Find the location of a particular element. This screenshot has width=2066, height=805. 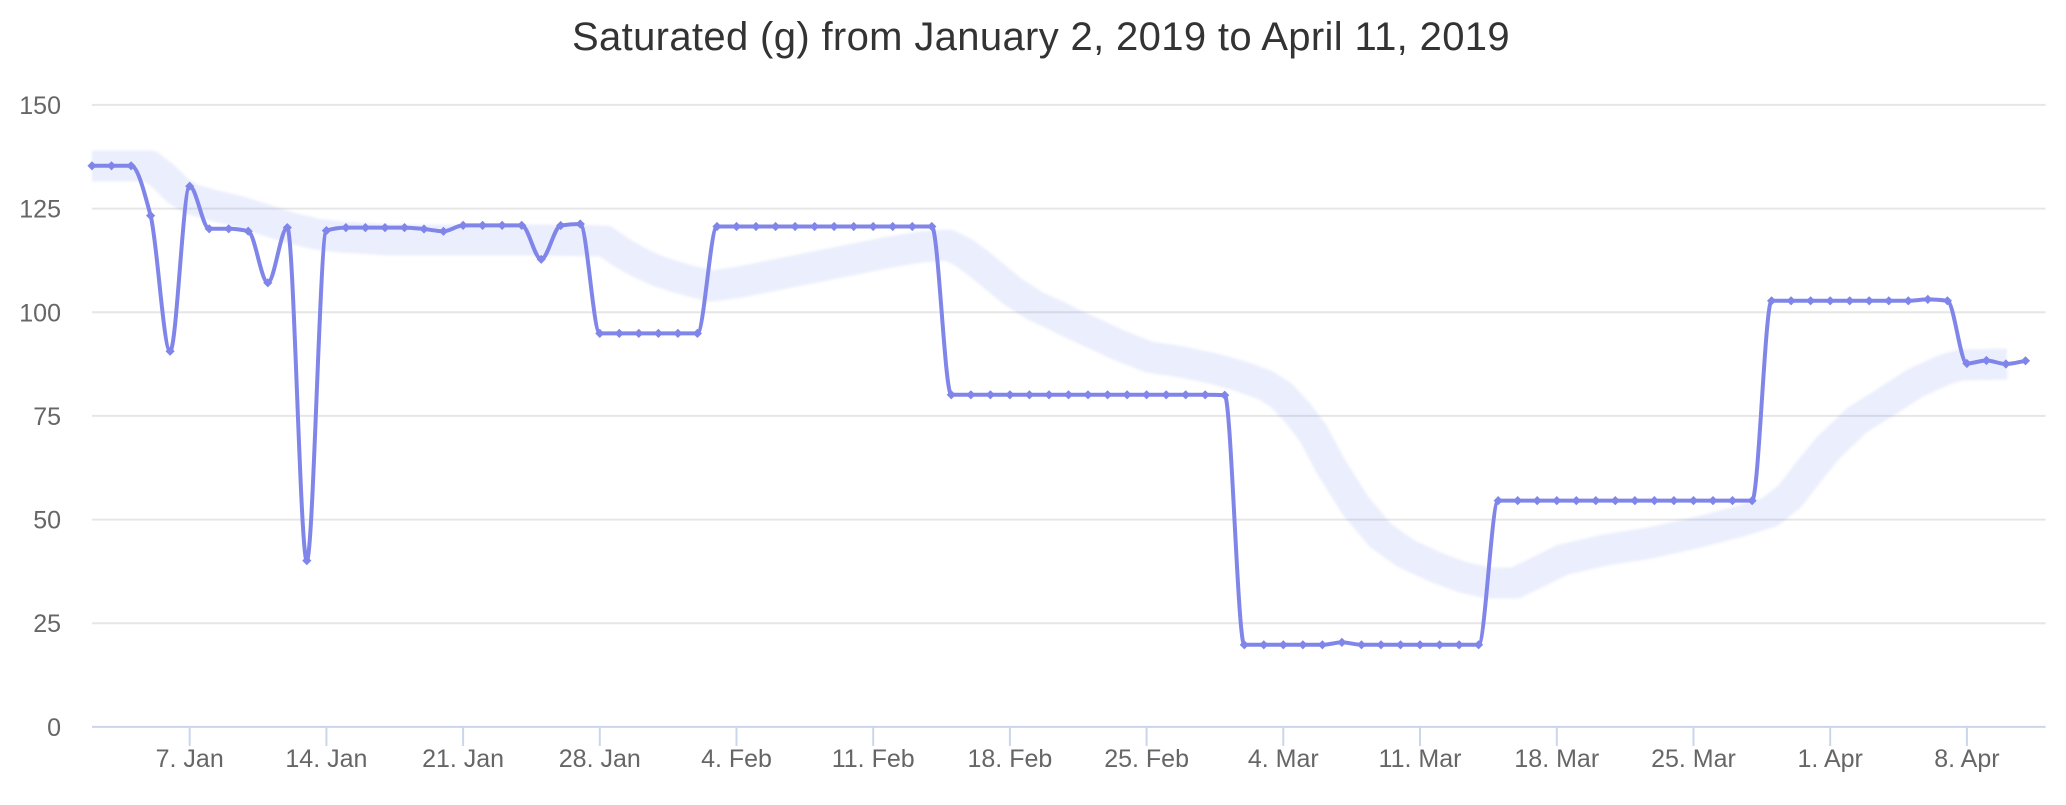

svg-text: 1. Apr is located at coordinates (1830, 759).